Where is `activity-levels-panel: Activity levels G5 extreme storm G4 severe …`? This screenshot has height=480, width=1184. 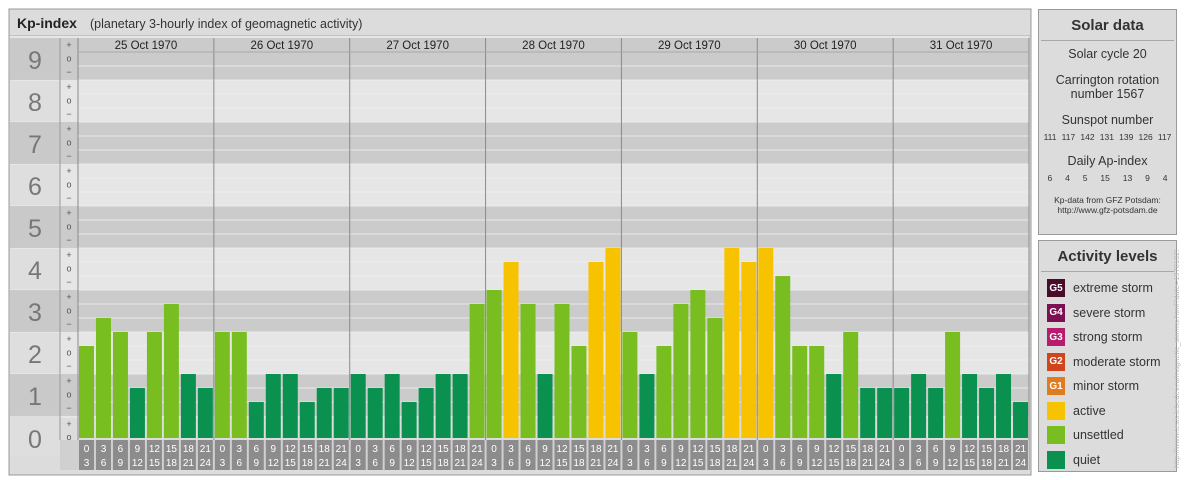 activity-levels-panel: Activity levels G5 extreme storm G4 severe … is located at coordinates (1107, 356).